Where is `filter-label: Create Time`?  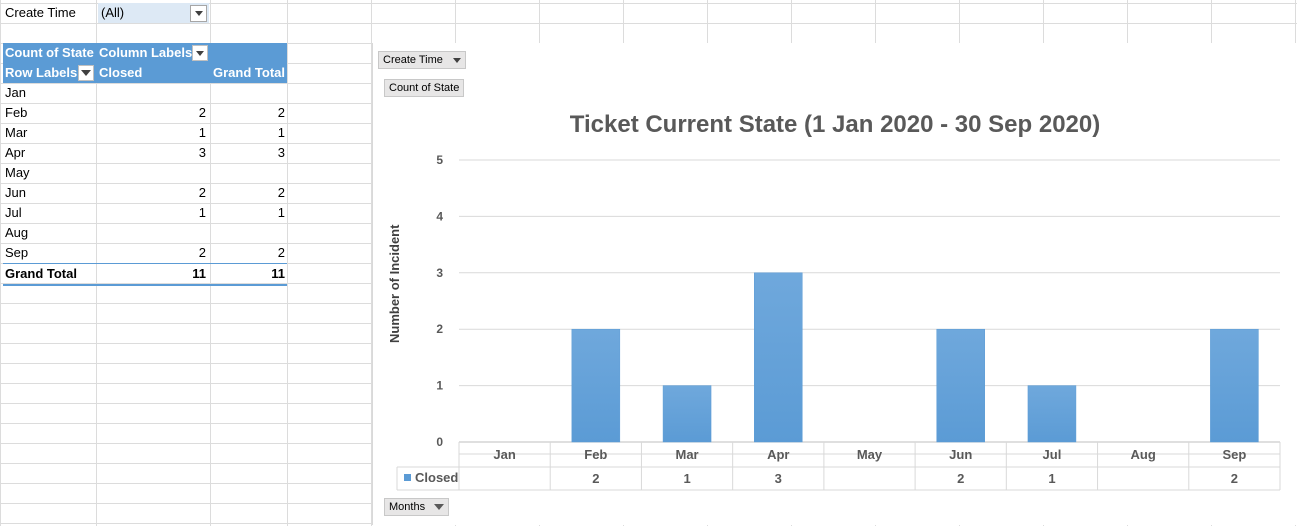 filter-label: Create Time is located at coordinates (40, 12).